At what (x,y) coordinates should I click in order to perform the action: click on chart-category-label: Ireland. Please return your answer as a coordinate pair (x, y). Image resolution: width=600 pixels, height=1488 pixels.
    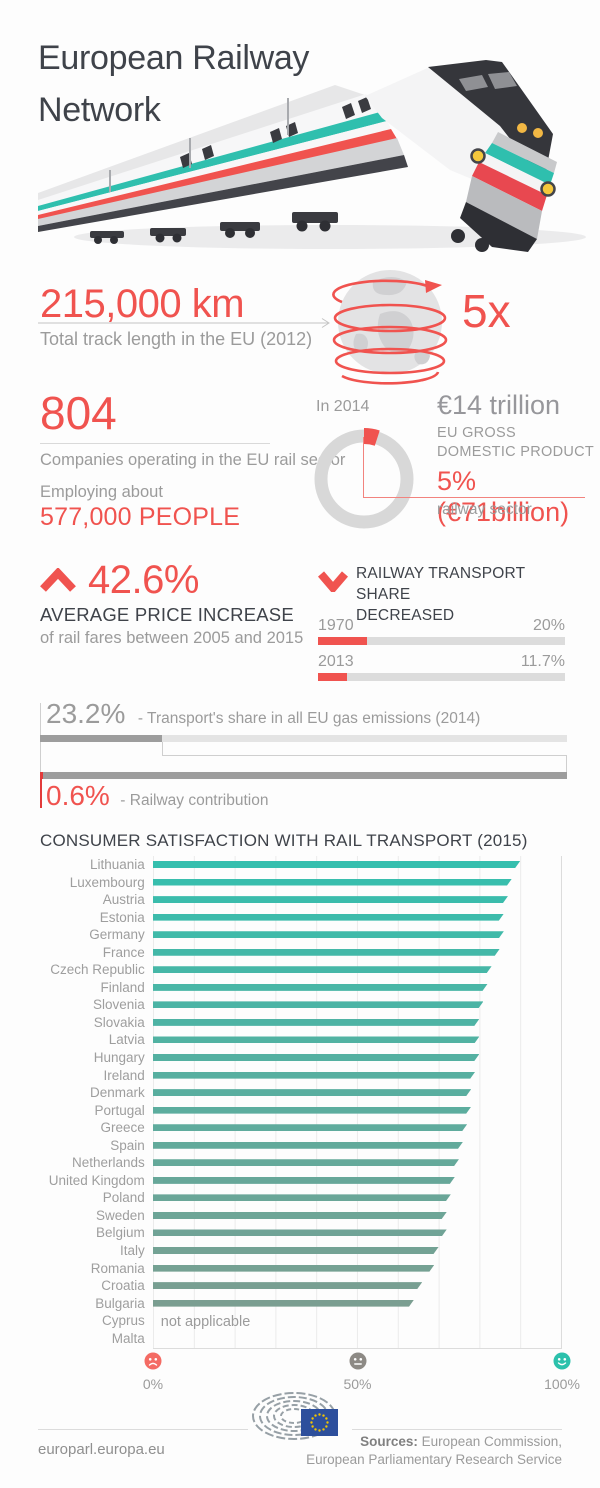
    Looking at the image, I should click on (124, 1075).